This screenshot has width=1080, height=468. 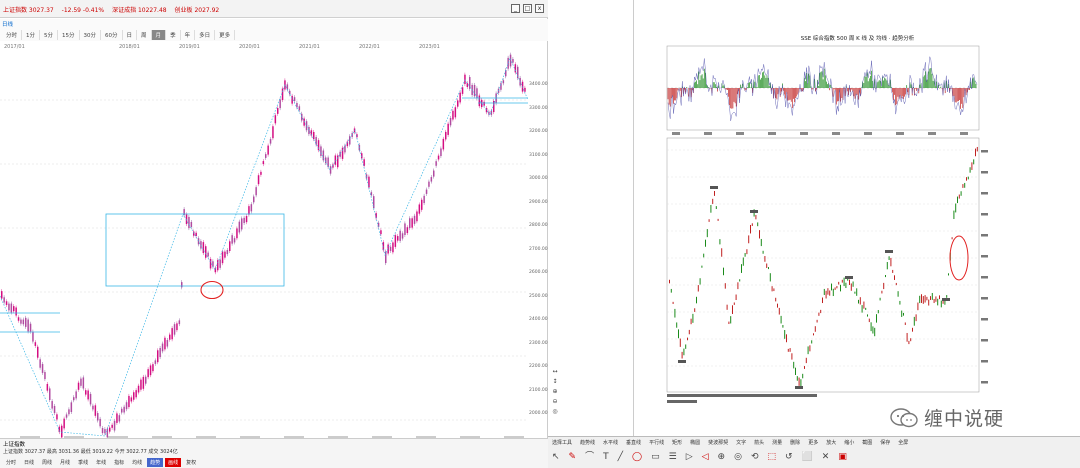 I want to click on period-tab: 60分, so click(x=112, y=35).